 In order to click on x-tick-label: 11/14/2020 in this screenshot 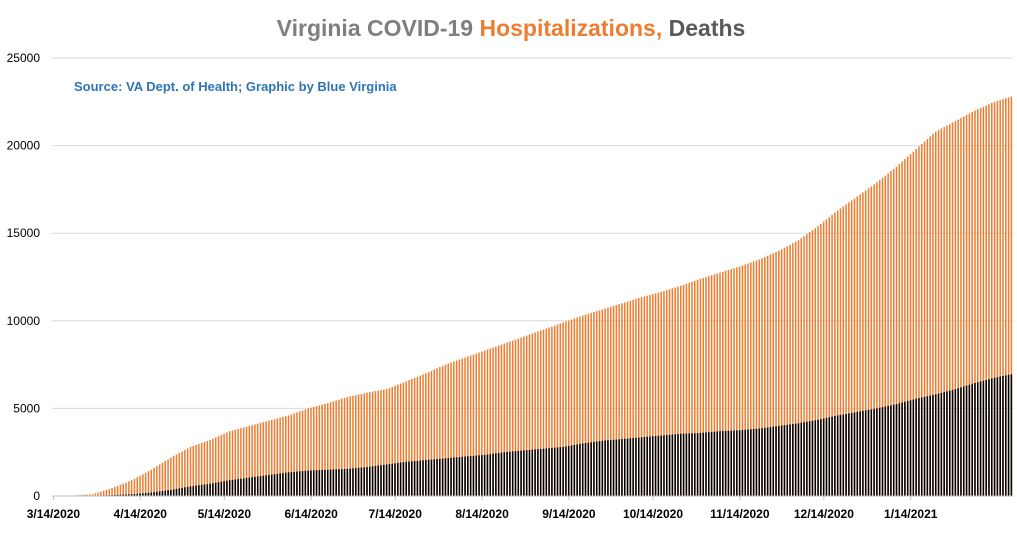, I will do `click(740, 514)`.